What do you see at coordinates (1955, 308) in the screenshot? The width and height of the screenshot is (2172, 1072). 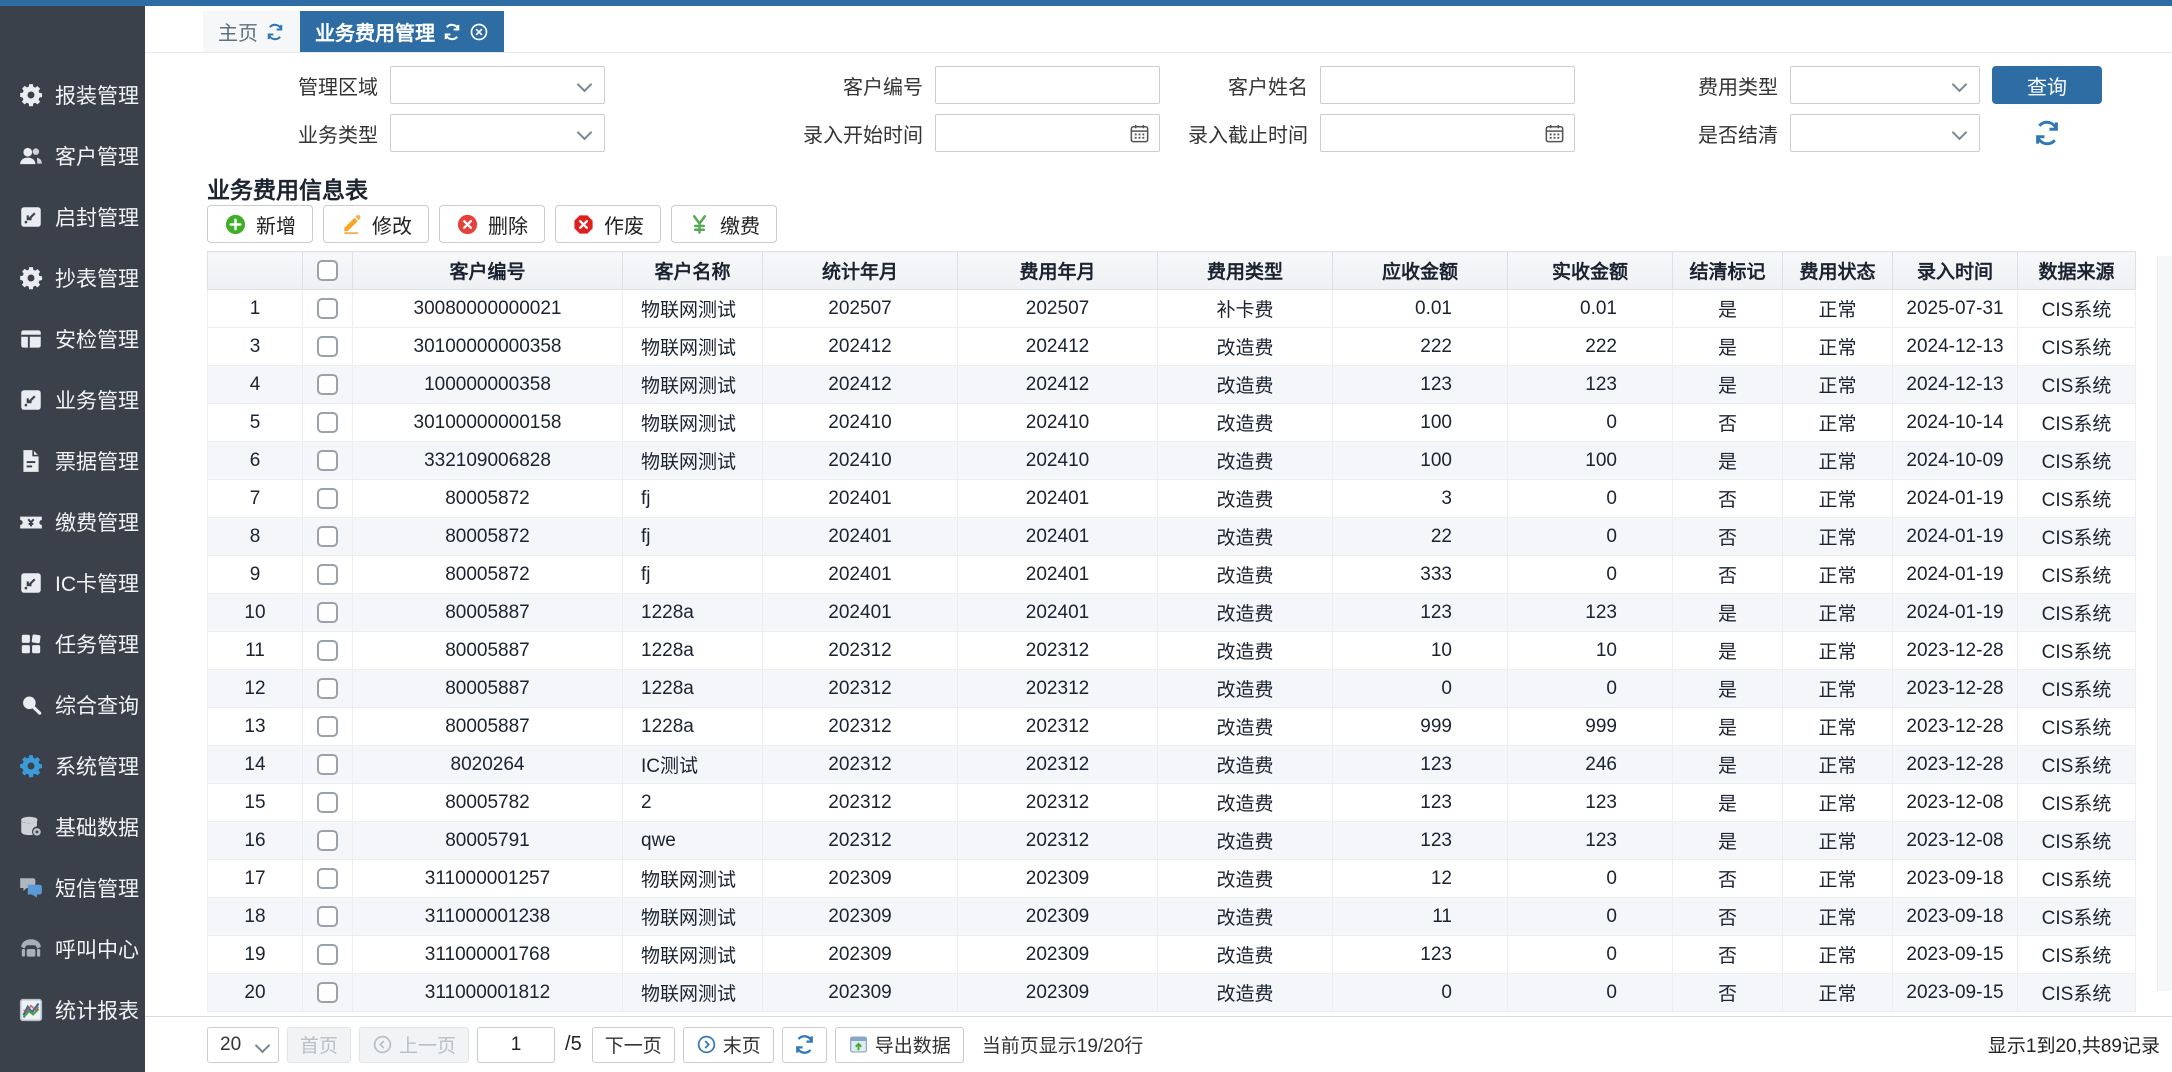 I see `cell-entry-time: 2025-07-31` at bounding box center [1955, 308].